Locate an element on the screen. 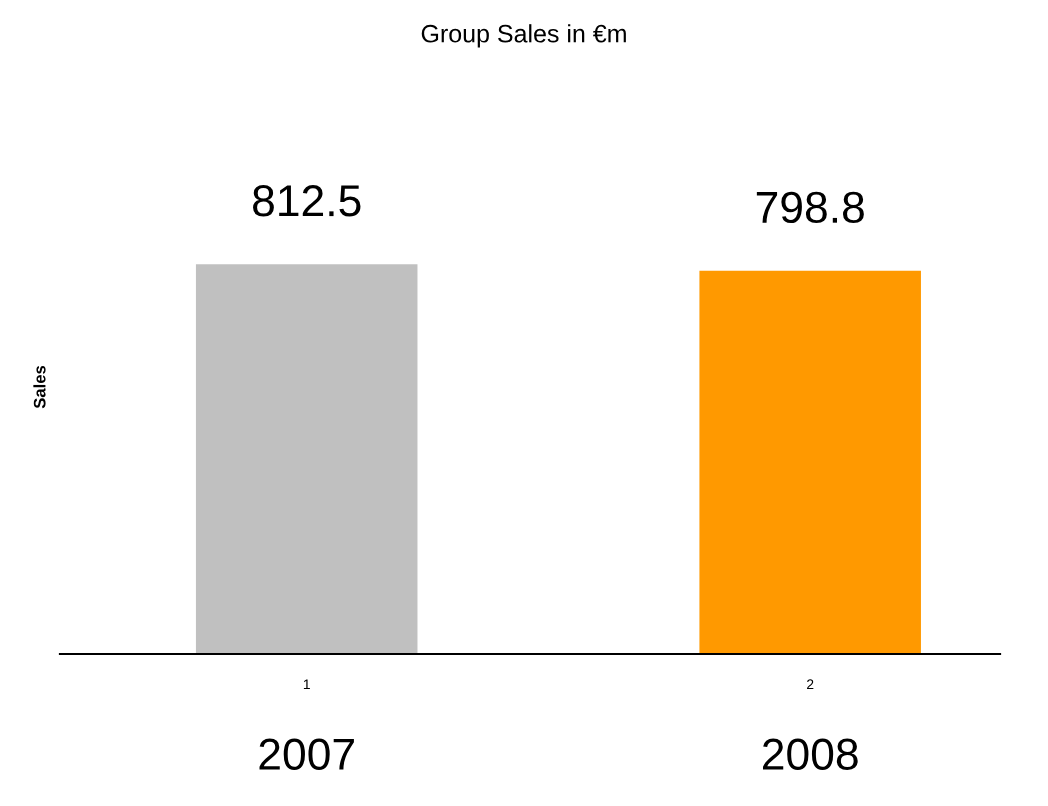 The height and width of the screenshot is (806, 1048). text: 2008 is located at coordinates (810, 754).